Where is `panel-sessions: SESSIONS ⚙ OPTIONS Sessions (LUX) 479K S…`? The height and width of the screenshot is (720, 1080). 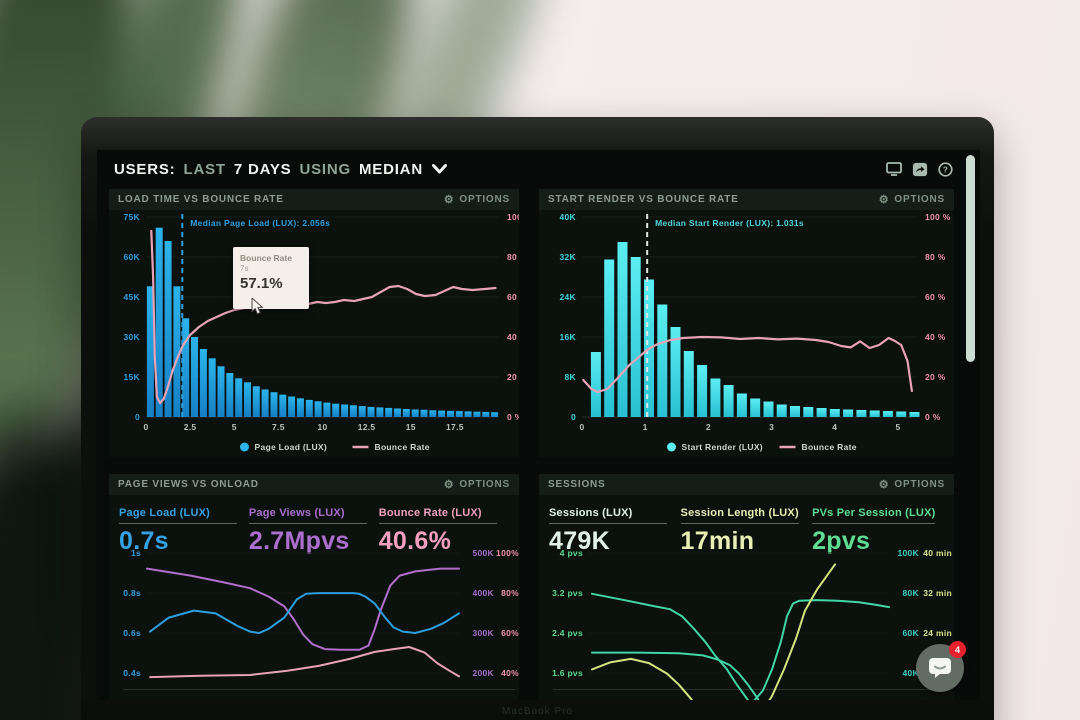 panel-sessions: SESSIONS ⚙ OPTIONS Sessions (LUX) 479K S… is located at coordinates (746, 587).